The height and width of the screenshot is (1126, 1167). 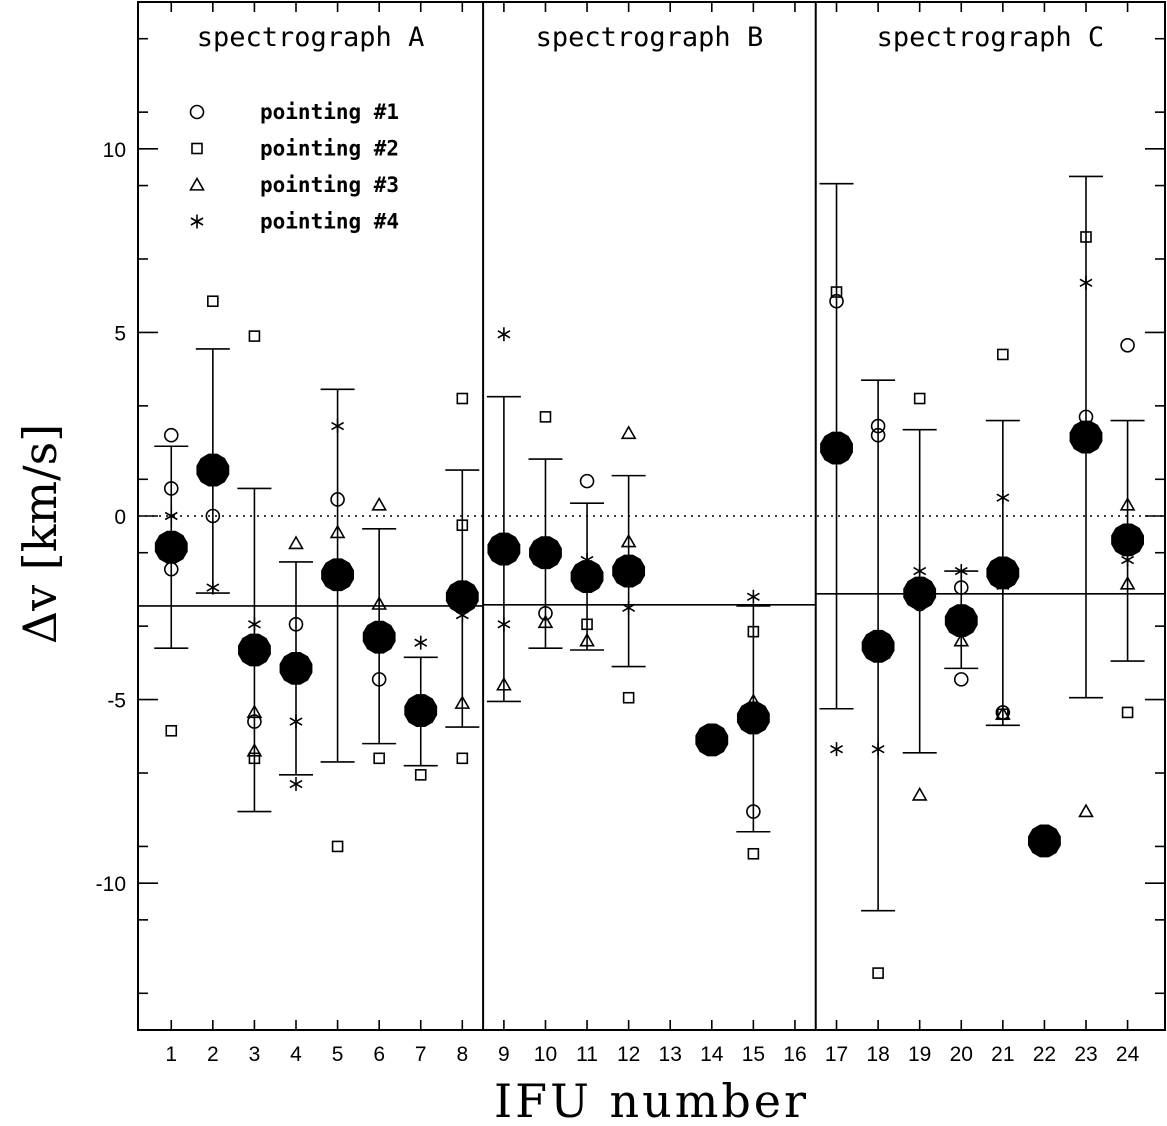 What do you see at coordinates (651, 561) in the screenshot?
I see `reference-lines` at bounding box center [651, 561].